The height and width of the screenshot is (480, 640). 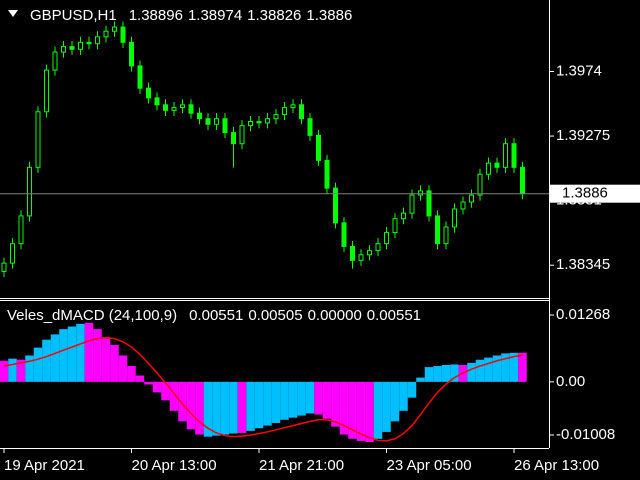 What do you see at coordinates (215, 15) in the screenshot?
I see `header-value: 1.38974` at bounding box center [215, 15].